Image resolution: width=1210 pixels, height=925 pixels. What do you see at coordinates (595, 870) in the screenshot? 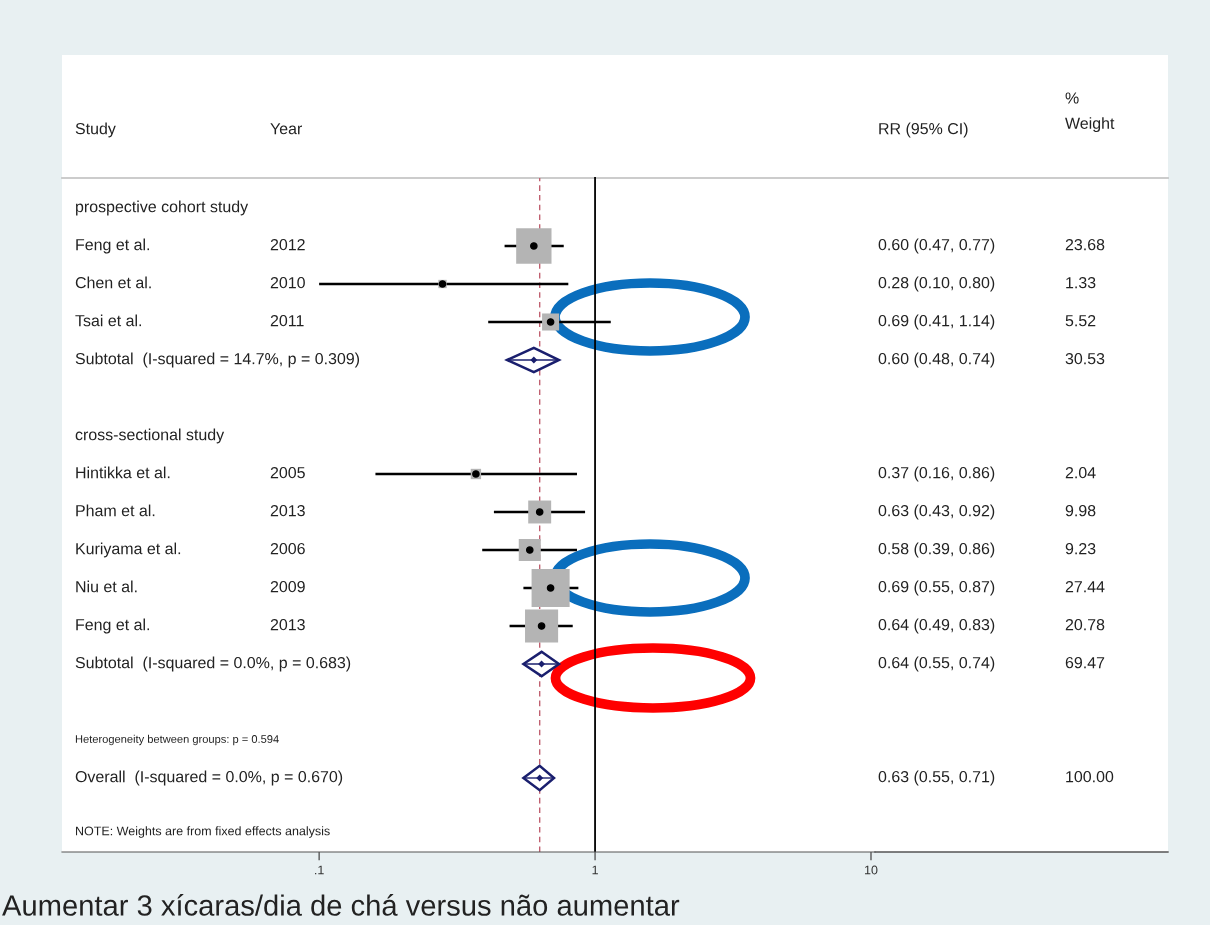
I see `x-tick-label: 1` at bounding box center [595, 870].